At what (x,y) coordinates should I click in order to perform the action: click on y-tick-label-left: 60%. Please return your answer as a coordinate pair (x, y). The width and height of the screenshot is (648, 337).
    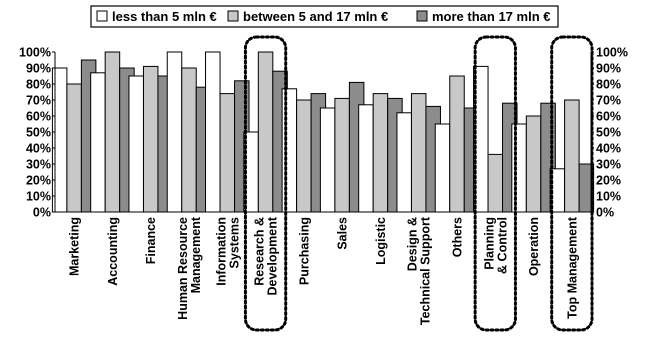
    Looking at the image, I should click on (38, 117).